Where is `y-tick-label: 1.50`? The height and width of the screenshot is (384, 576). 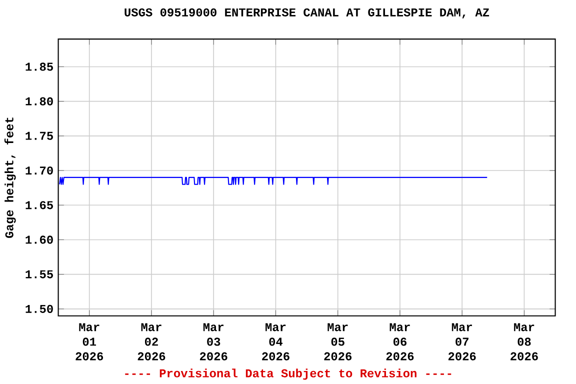
y-tick-label: 1.50 is located at coordinates (39, 308).